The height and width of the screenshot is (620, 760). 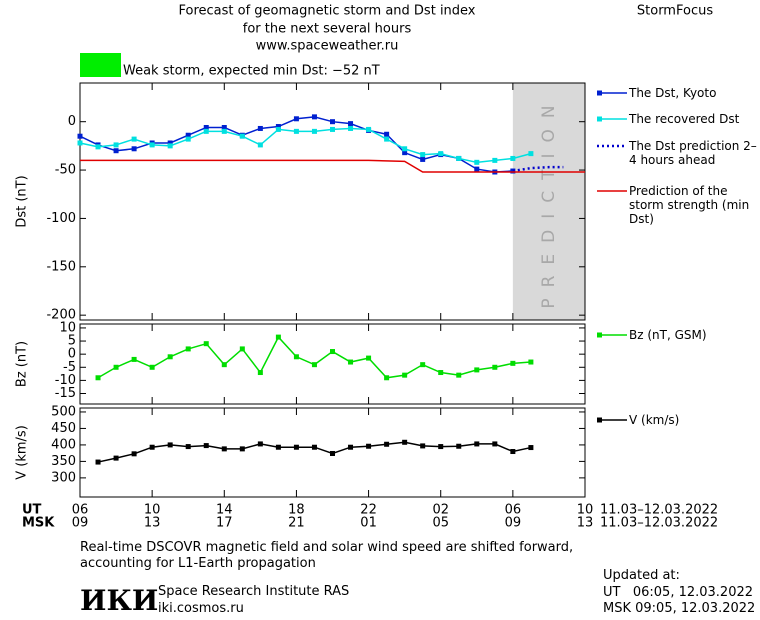 What do you see at coordinates (659, 510) in the screenshot?
I see `x-range-label: 11.03–12.03.2022` at bounding box center [659, 510].